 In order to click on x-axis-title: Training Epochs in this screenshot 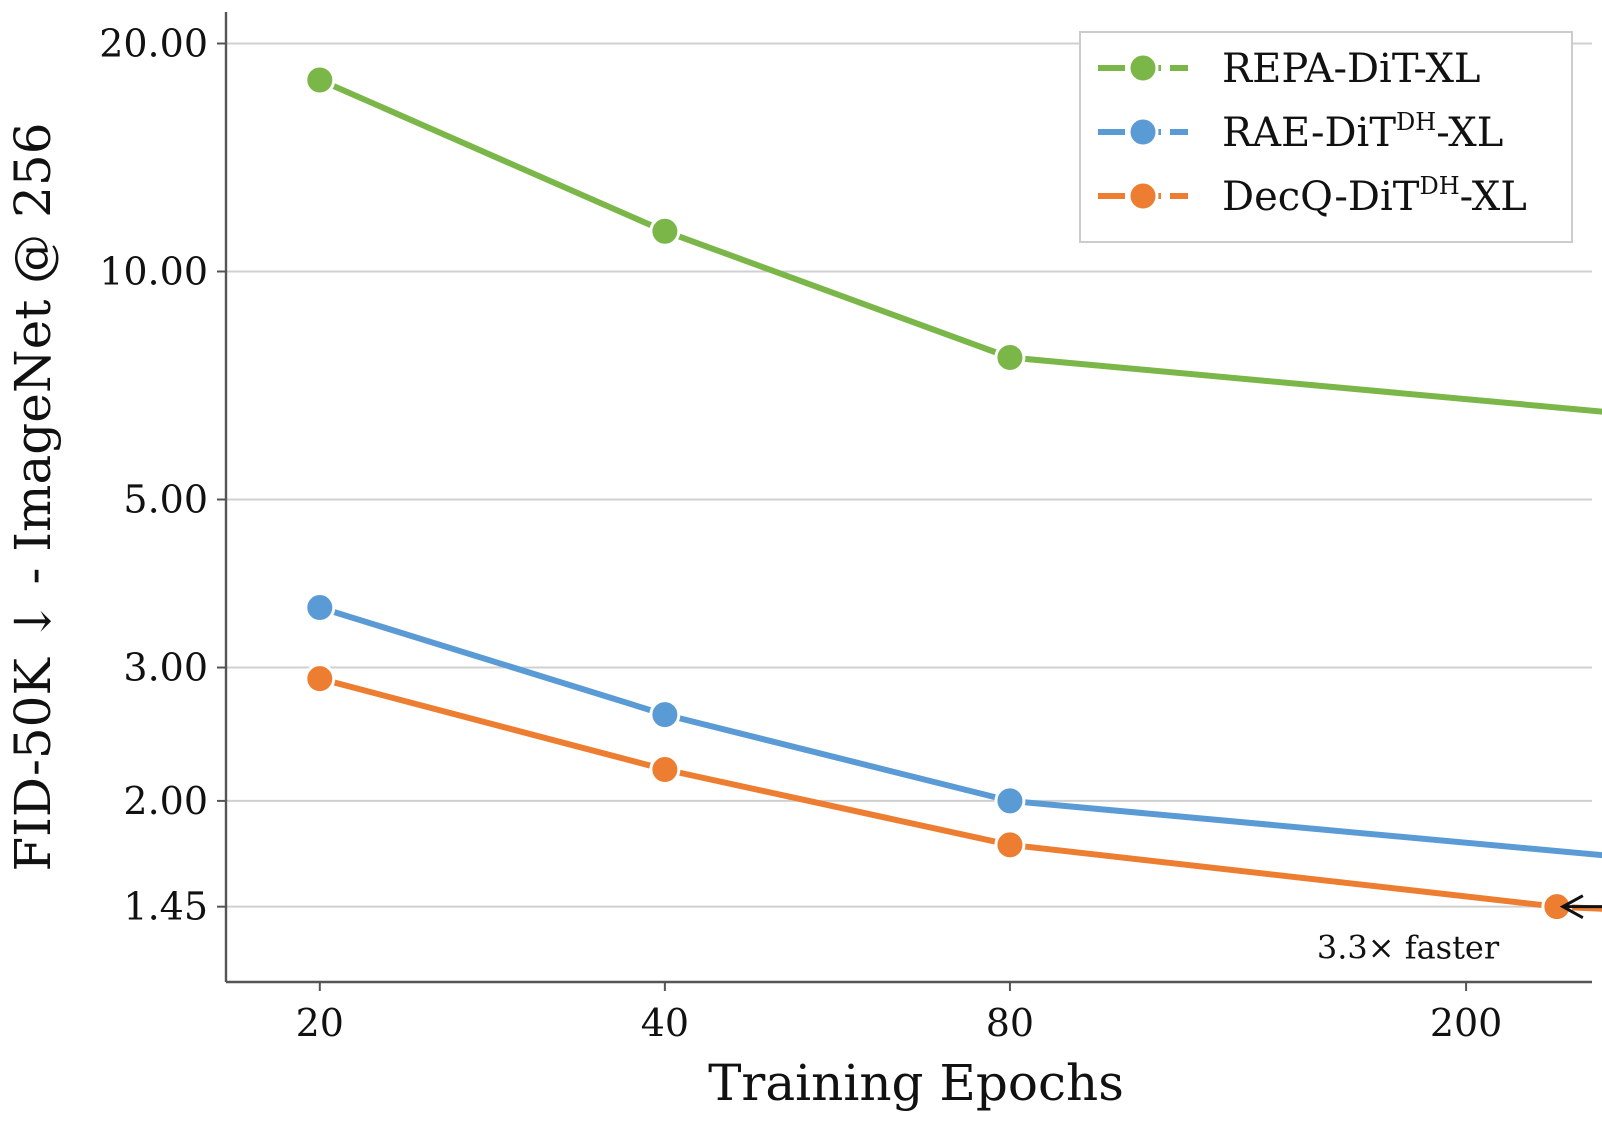, I will do `click(916, 1083)`.